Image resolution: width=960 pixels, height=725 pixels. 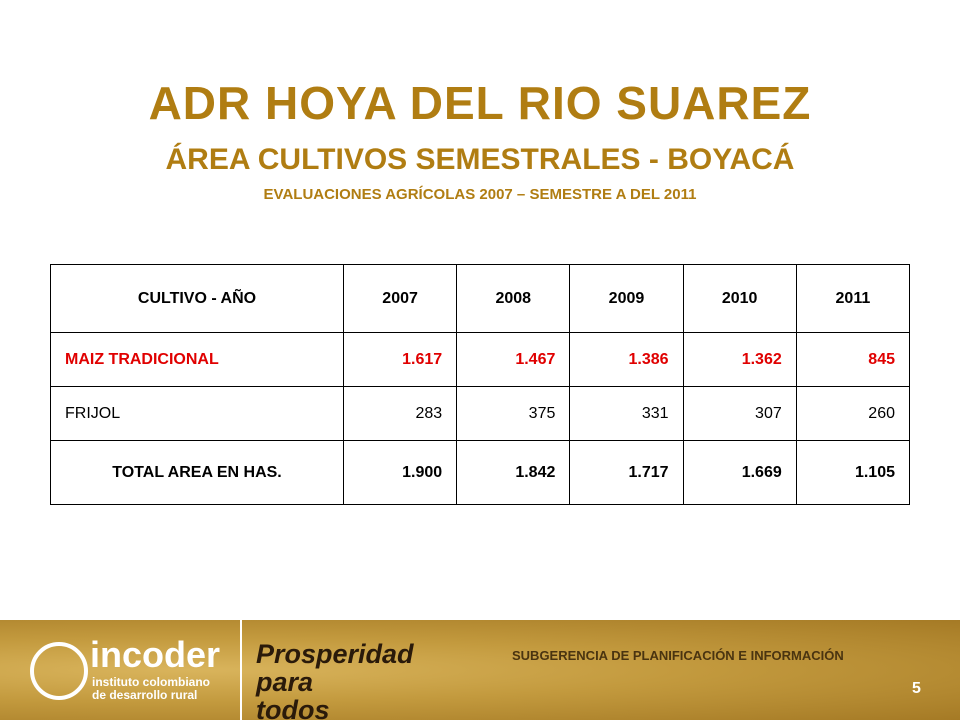 I want to click on cell: 1.717, so click(x=626, y=472).